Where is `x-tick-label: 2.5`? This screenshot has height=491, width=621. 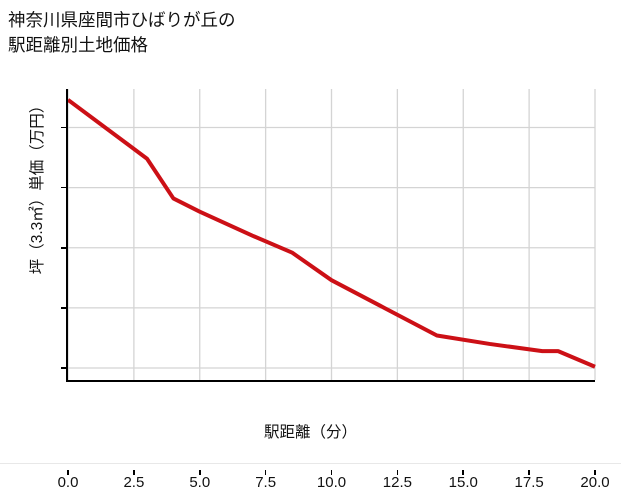
x-tick-label: 2.5 is located at coordinates (134, 482).